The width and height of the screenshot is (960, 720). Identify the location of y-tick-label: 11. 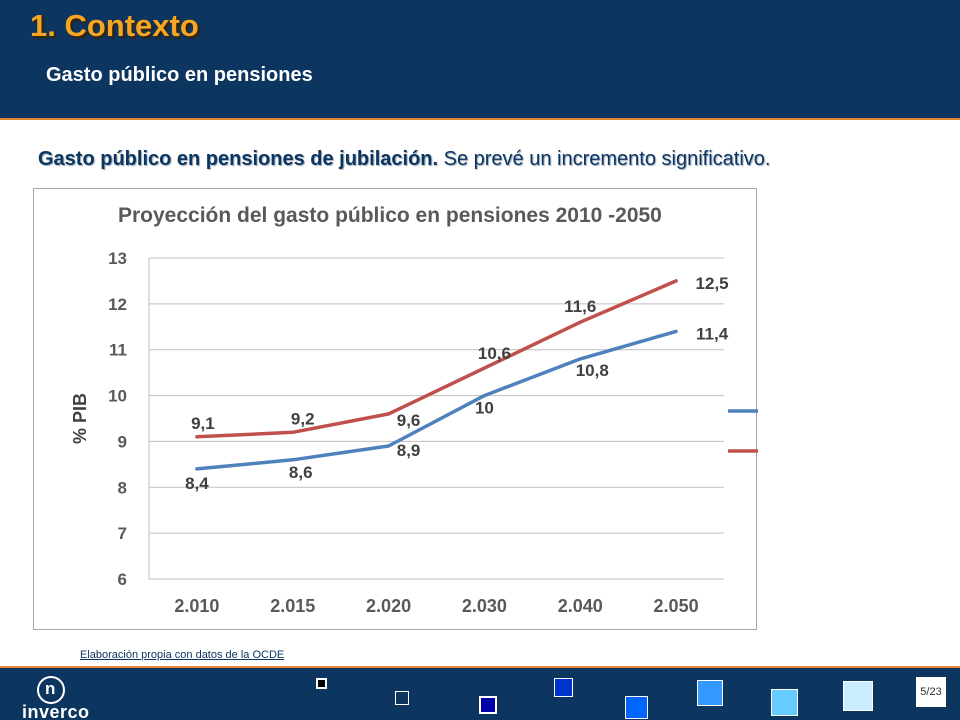
(118, 350).